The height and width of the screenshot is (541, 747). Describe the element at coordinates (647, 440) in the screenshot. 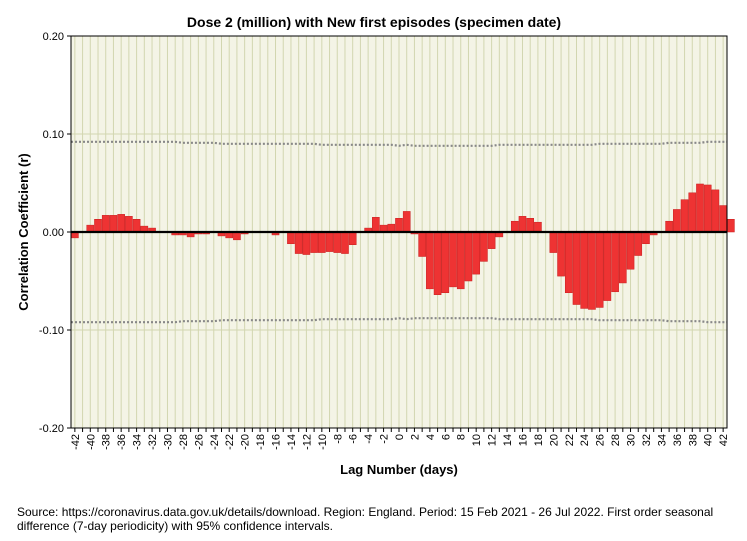

I see `x-tick-label: 32` at that location.